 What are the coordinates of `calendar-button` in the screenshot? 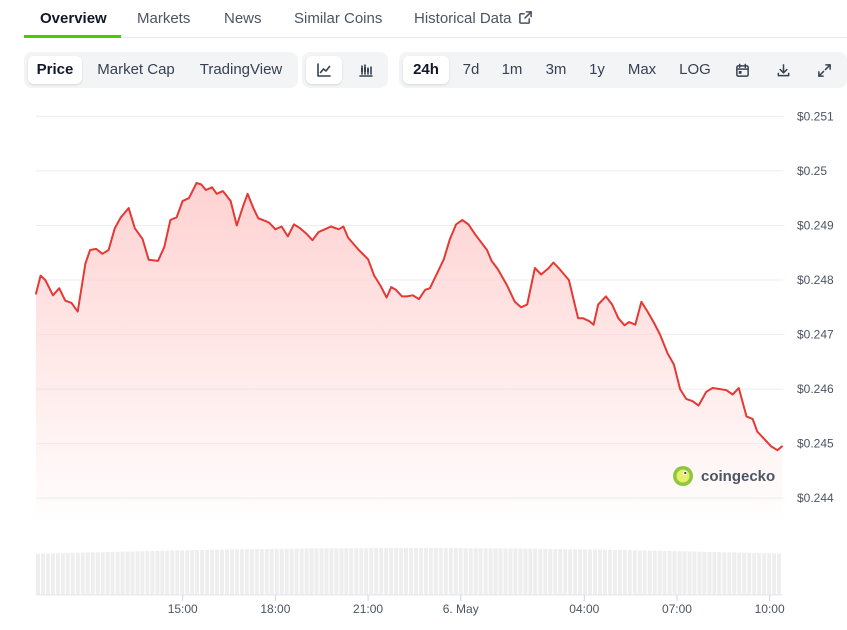 It's located at (742, 70).